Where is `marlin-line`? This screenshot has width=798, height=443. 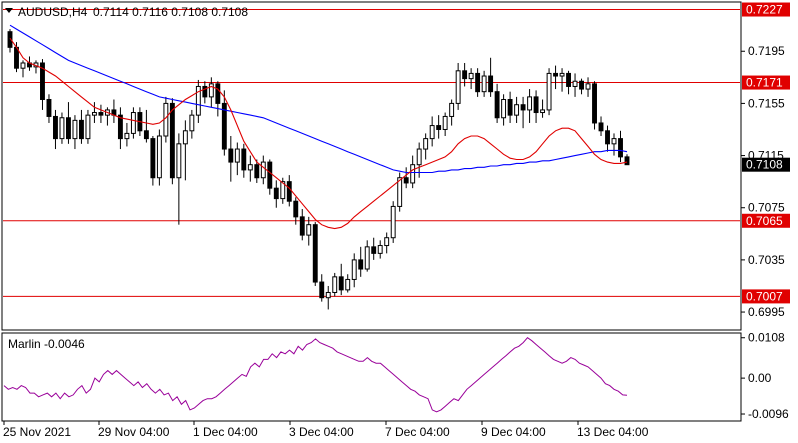
marlin-line is located at coordinates (315, 375).